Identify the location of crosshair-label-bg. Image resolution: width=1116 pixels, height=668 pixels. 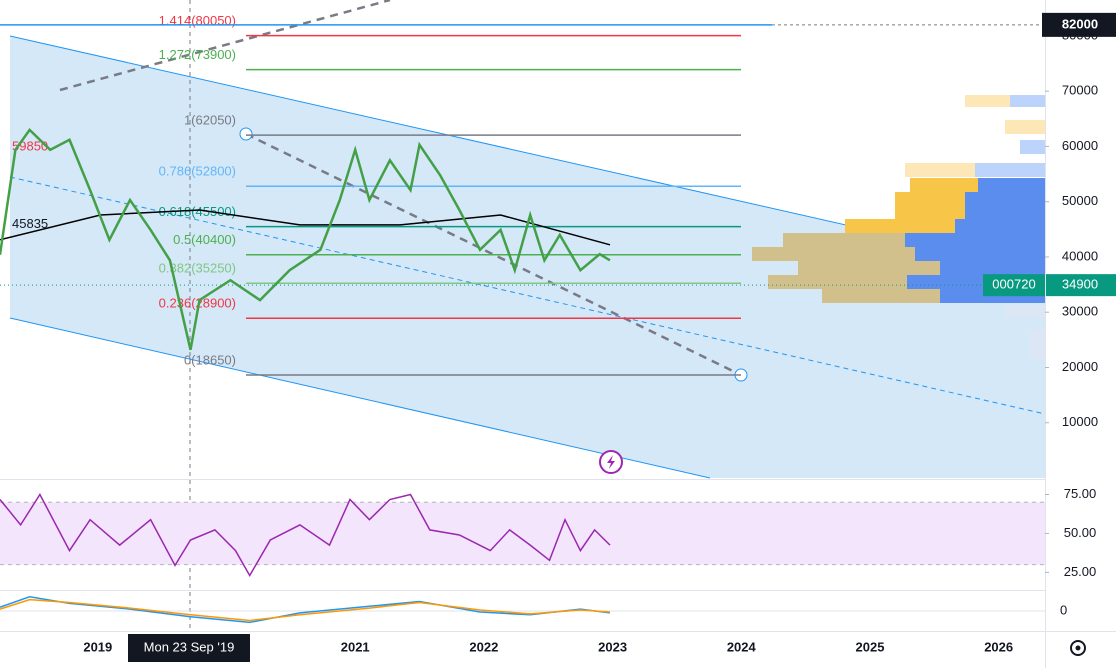
(189, 648).